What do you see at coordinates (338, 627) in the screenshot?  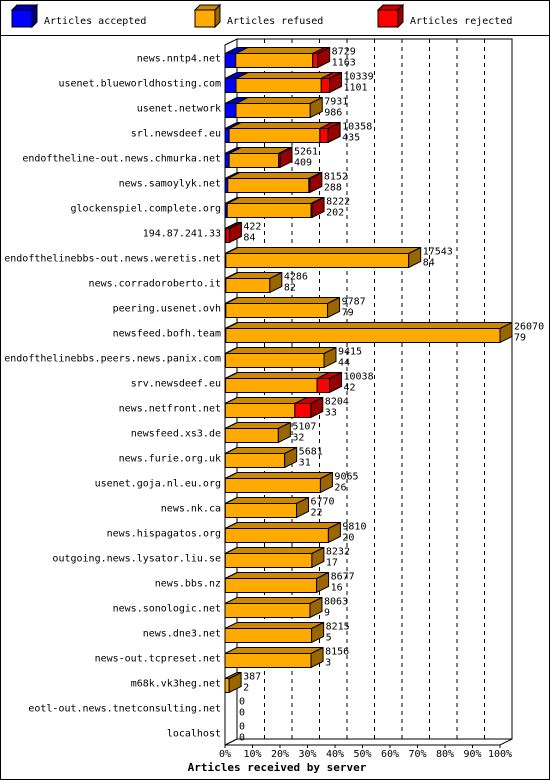 I see `value-label-total: 8215` at bounding box center [338, 627].